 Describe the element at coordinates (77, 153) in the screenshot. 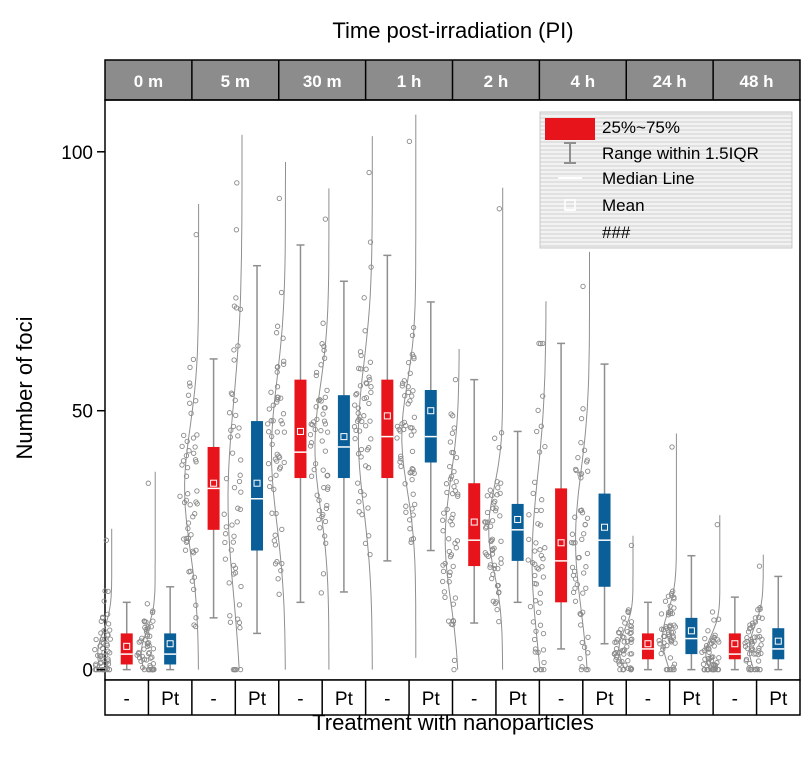

I see `y-tick-label: 100` at that location.